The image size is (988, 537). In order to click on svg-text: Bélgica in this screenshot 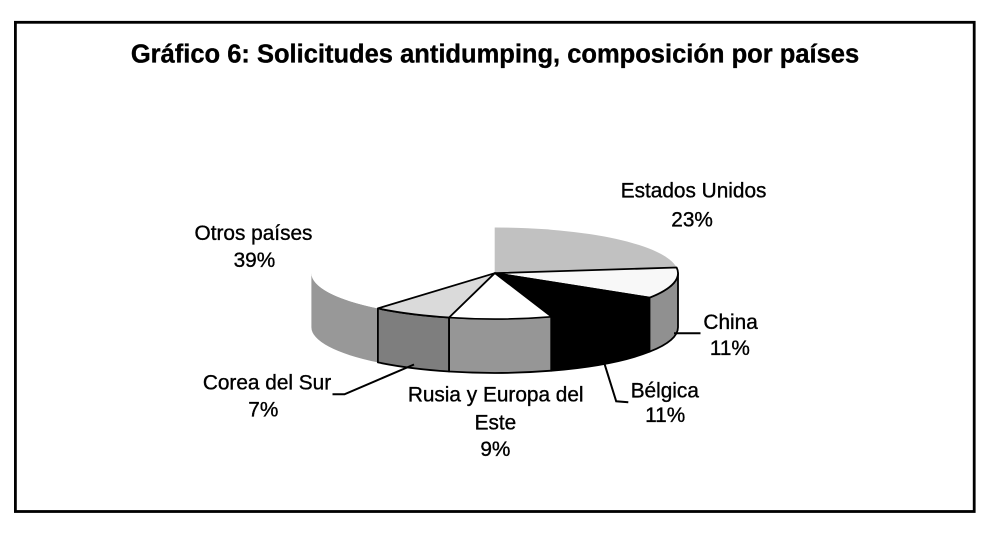, I will do `click(665, 391)`.